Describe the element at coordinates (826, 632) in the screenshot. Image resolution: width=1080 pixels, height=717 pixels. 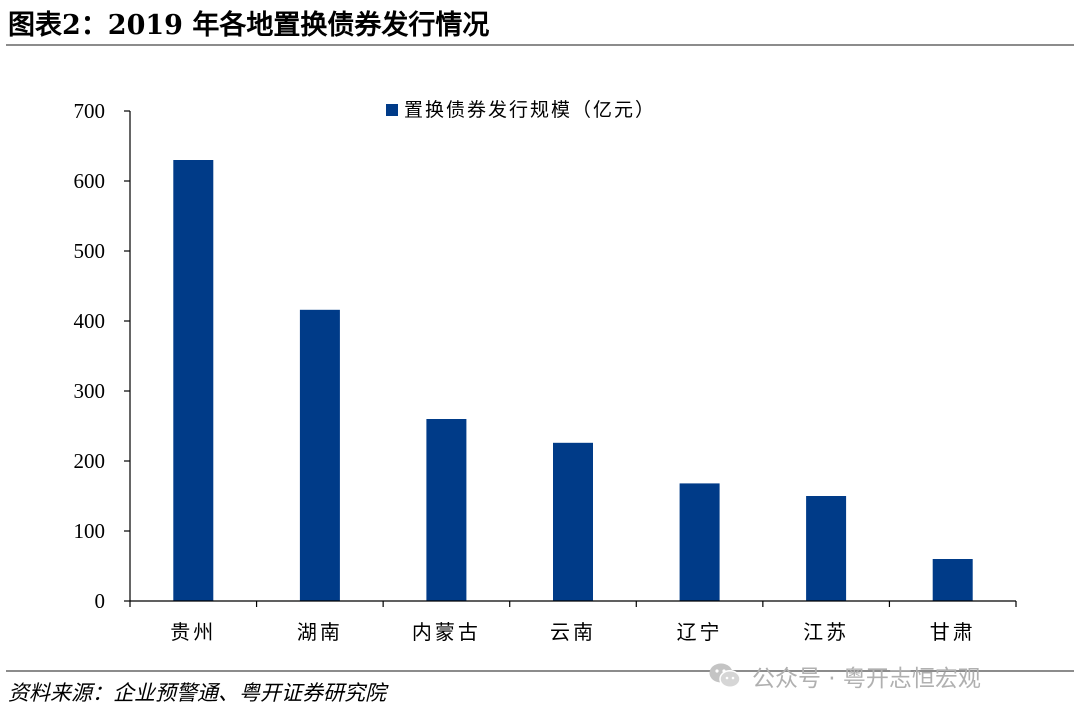
I see `x-tick-label-5: 江苏` at that location.